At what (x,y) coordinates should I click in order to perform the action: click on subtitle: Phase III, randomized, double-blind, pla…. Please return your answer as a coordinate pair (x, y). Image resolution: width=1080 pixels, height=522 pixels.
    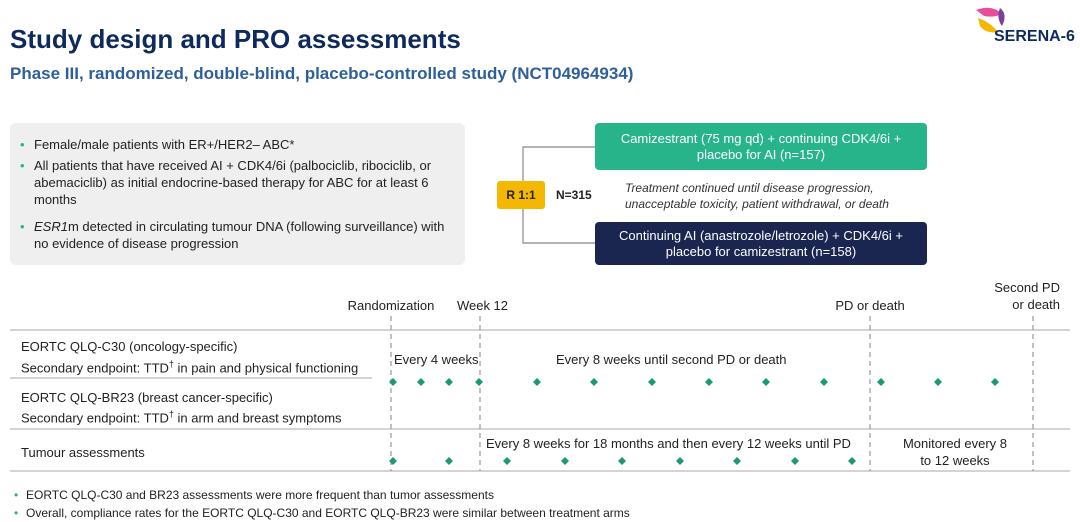
    Looking at the image, I should click on (322, 73).